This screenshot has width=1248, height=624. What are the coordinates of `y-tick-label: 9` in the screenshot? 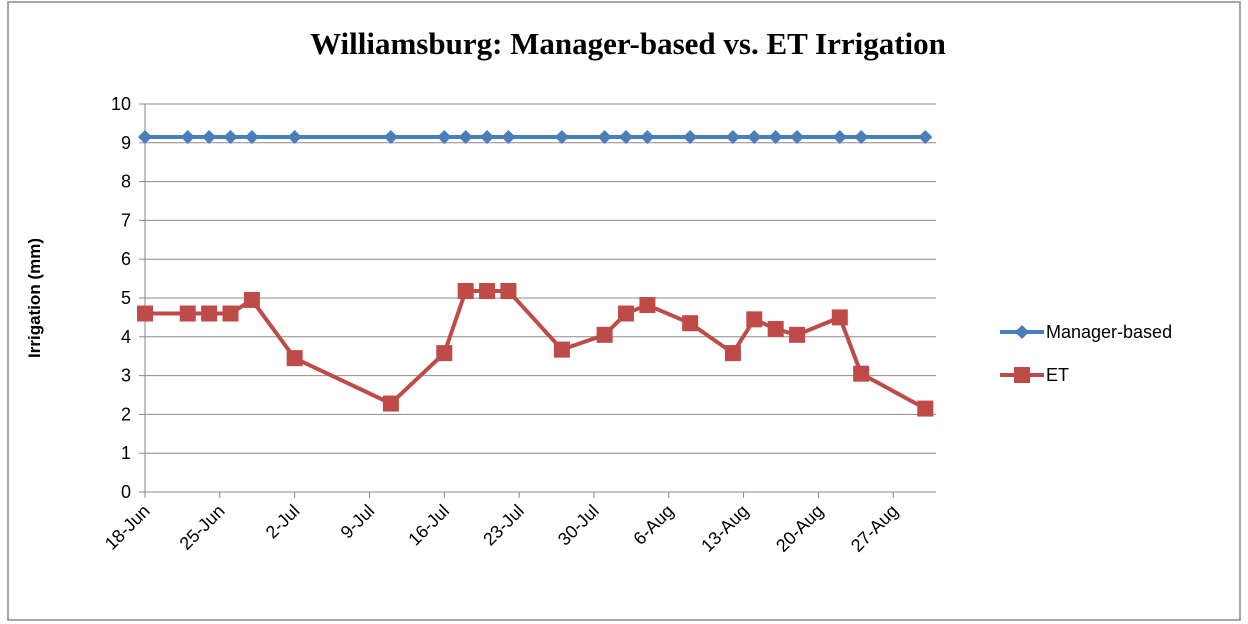 It's located at (126, 143).